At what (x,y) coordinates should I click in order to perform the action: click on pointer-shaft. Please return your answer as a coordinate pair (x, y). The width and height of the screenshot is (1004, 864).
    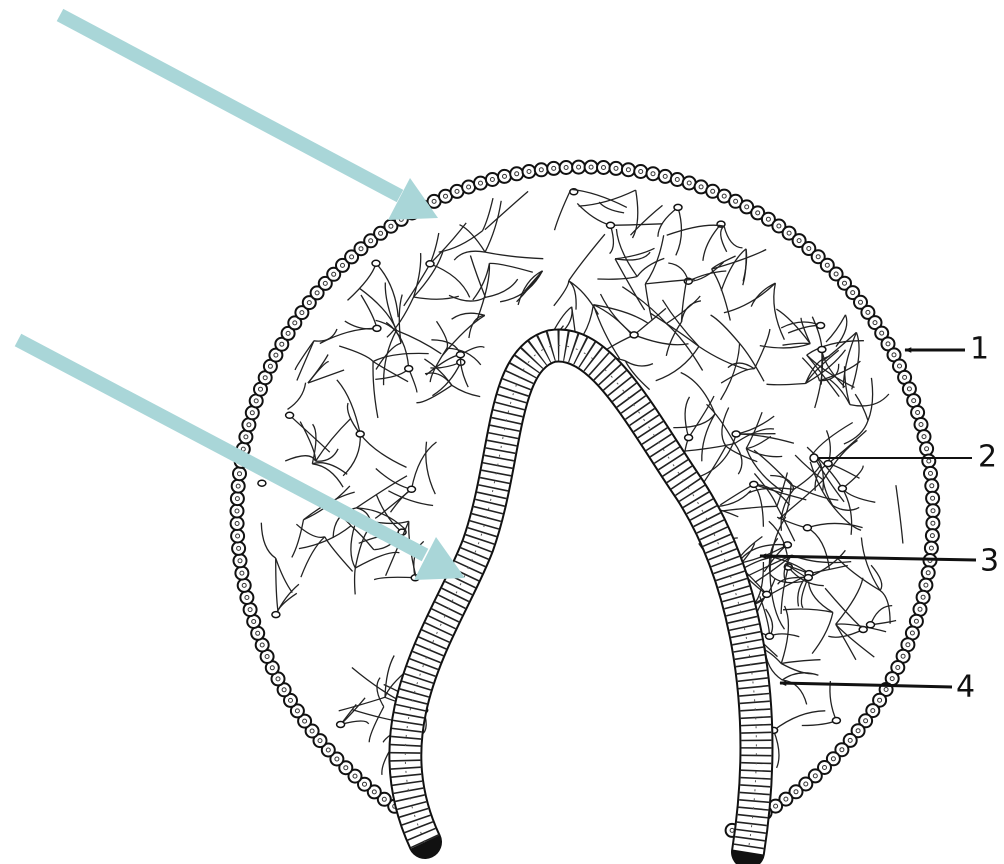
    Looking at the image, I should click on (221, 447).